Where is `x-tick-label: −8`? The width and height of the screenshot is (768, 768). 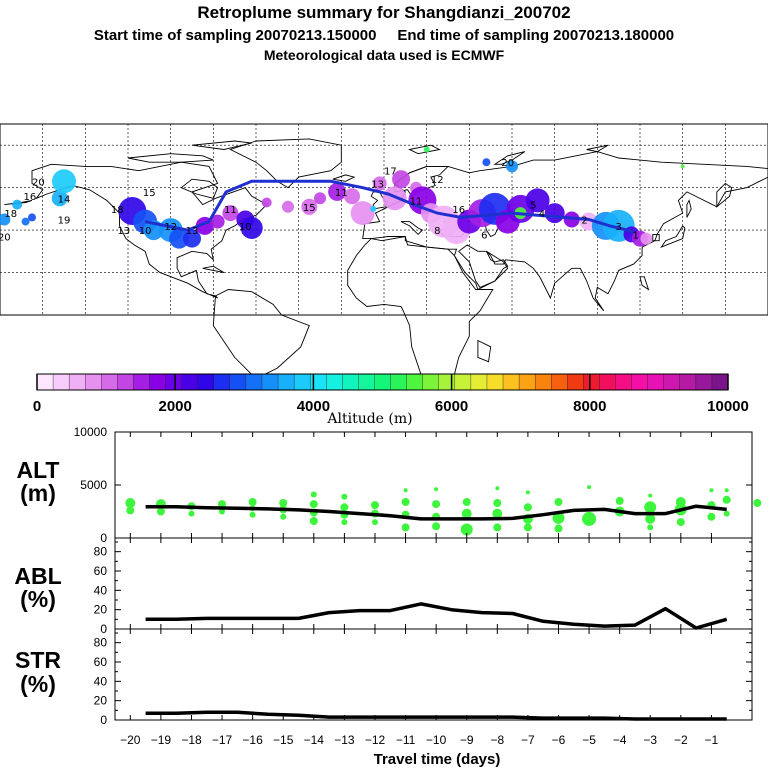
x-tick-label: −8 is located at coordinates (497, 740).